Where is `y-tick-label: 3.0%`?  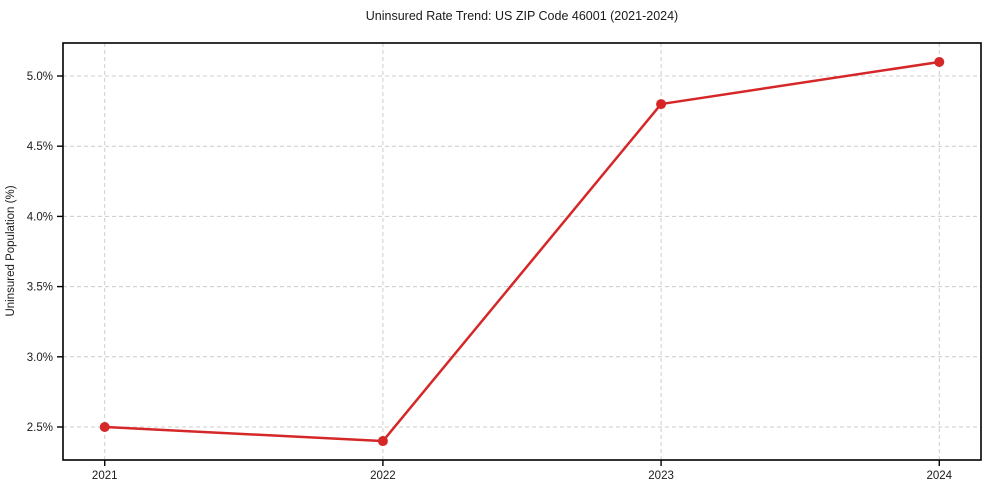 y-tick-label: 3.0% is located at coordinates (40, 358).